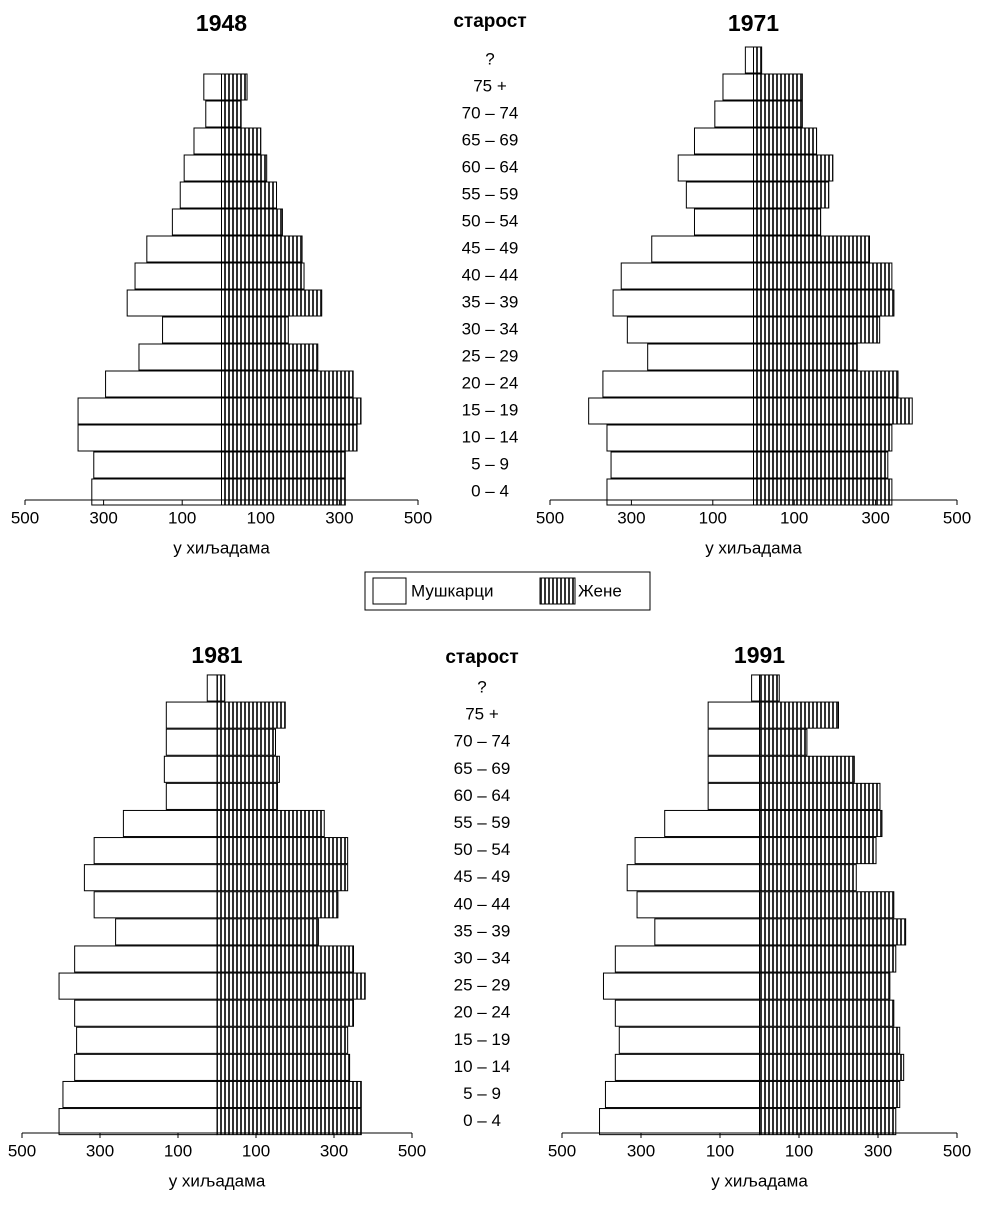 The width and height of the screenshot is (982, 1205). What do you see at coordinates (490, 193) in the screenshot?
I see `category-label: 55 – 59` at bounding box center [490, 193].